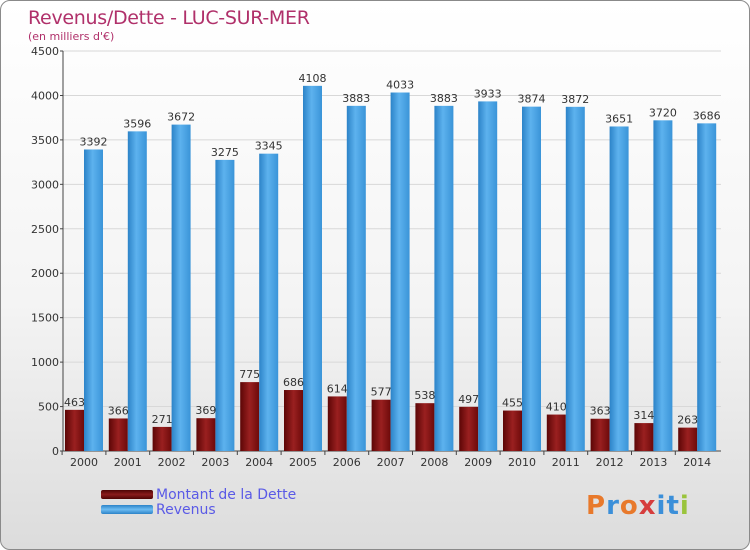 This screenshot has width=750, height=550. What do you see at coordinates (575, 279) in the screenshot?
I see `bar-revenus-2011` at bounding box center [575, 279].